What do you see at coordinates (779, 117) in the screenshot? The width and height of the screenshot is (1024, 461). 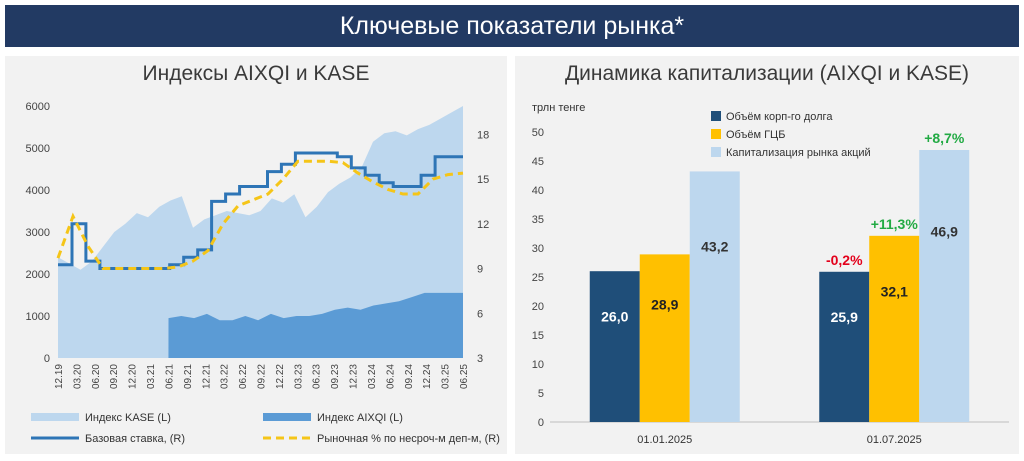 I see `legend-label-corp-debt: Объём корп-го долга` at bounding box center [779, 117].